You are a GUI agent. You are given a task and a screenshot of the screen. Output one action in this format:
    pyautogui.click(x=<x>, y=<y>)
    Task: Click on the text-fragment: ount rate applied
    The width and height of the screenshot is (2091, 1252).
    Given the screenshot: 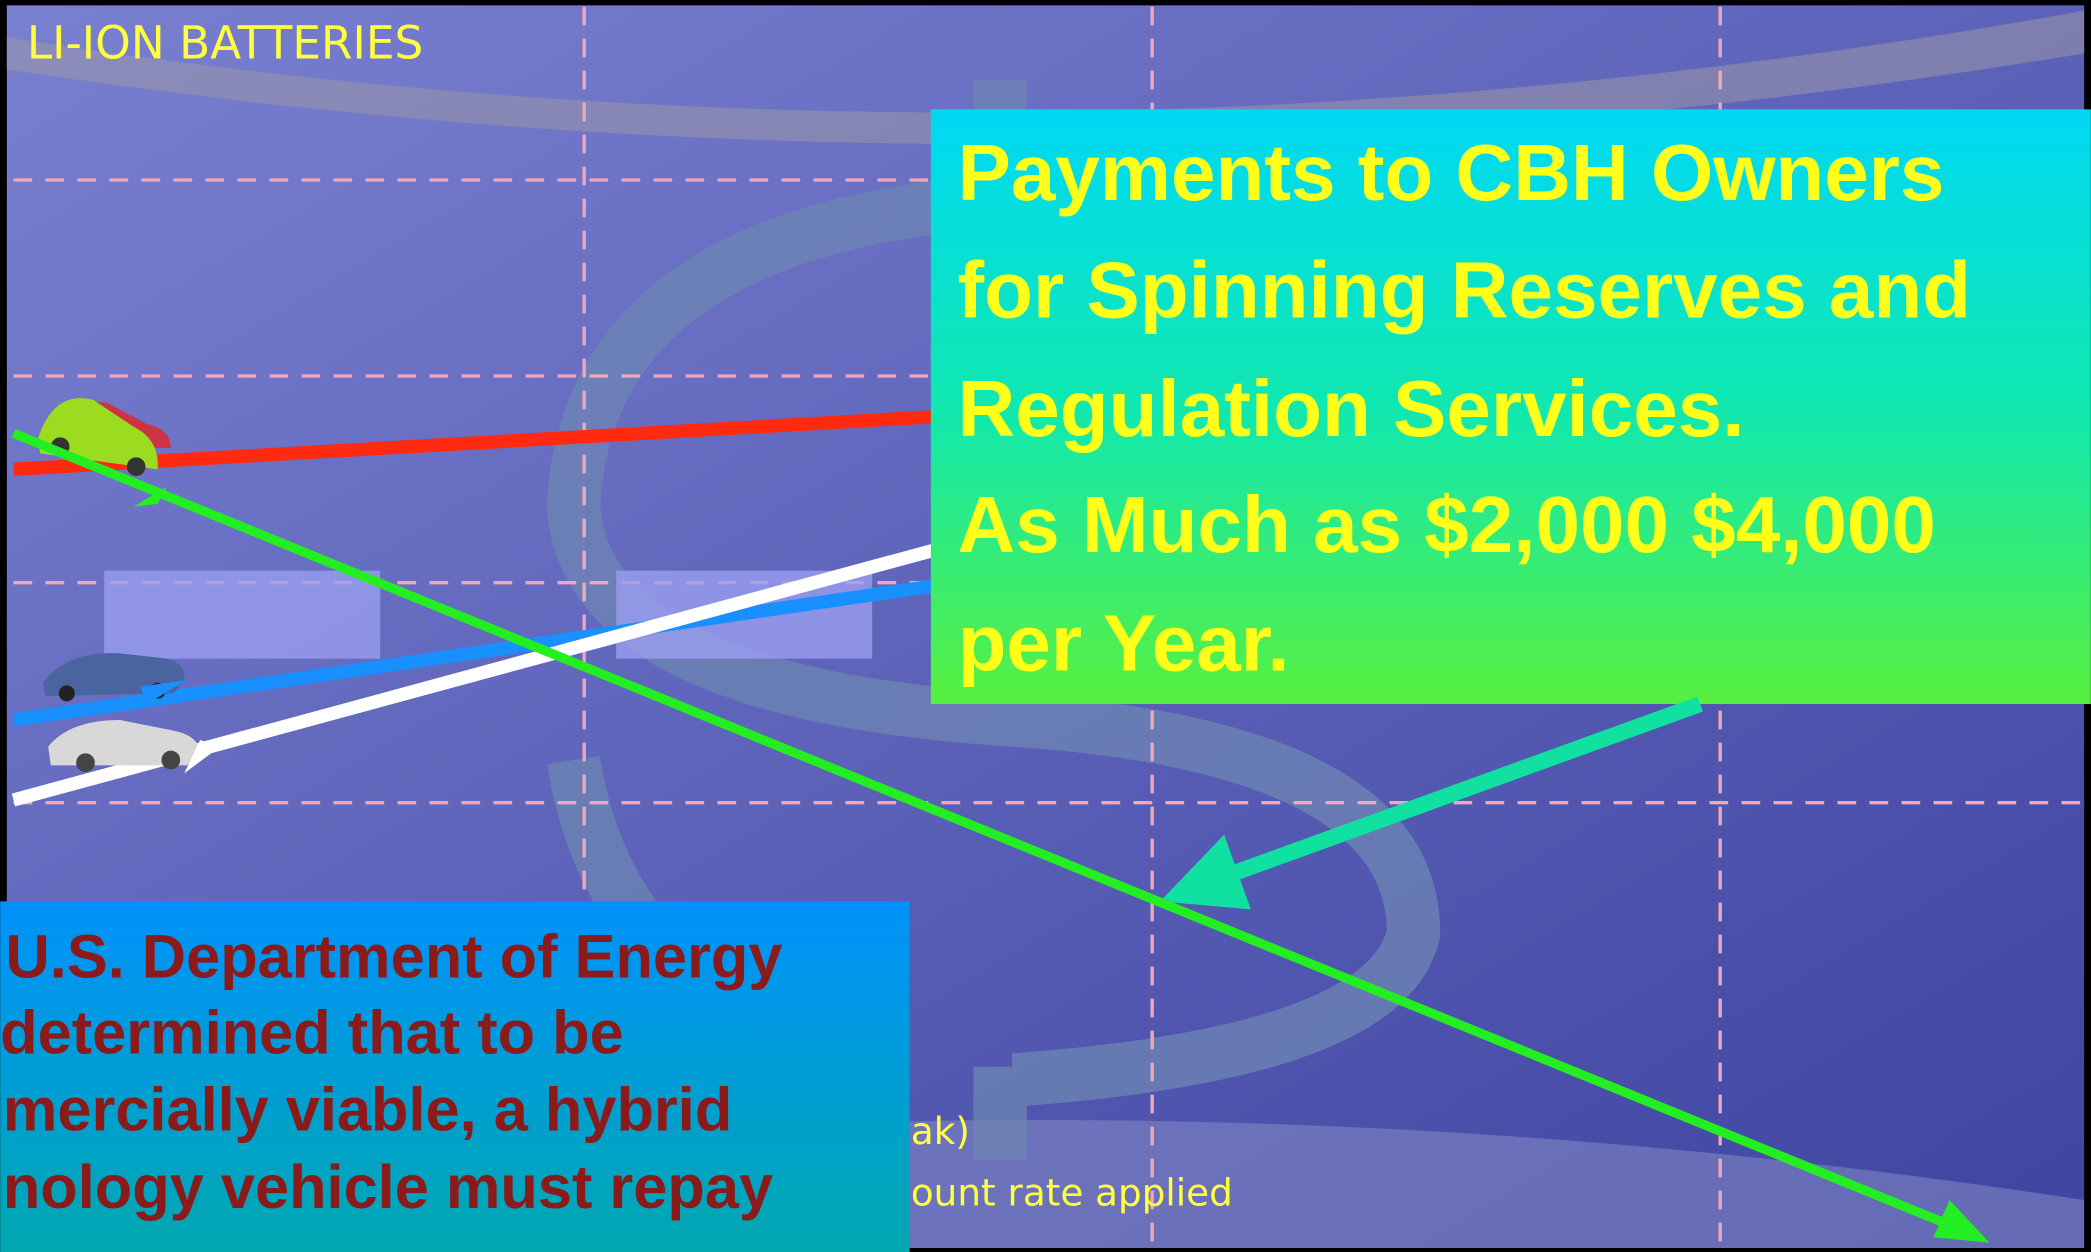 What is the action you would take?
    pyautogui.click(x=1072, y=1192)
    